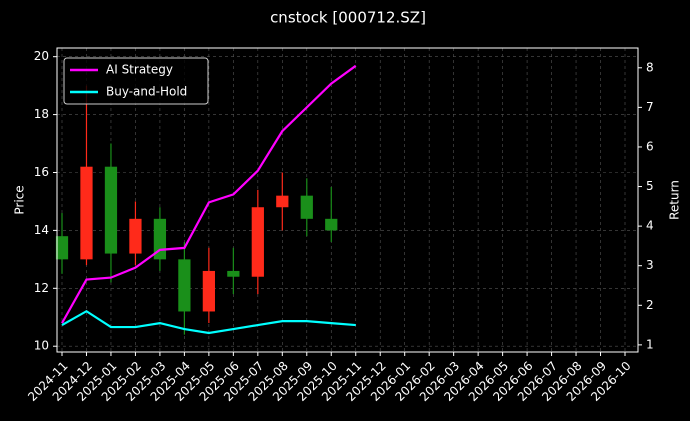  What do you see at coordinates (41, 56) in the screenshot?
I see `y-tick-label: 20` at bounding box center [41, 56].